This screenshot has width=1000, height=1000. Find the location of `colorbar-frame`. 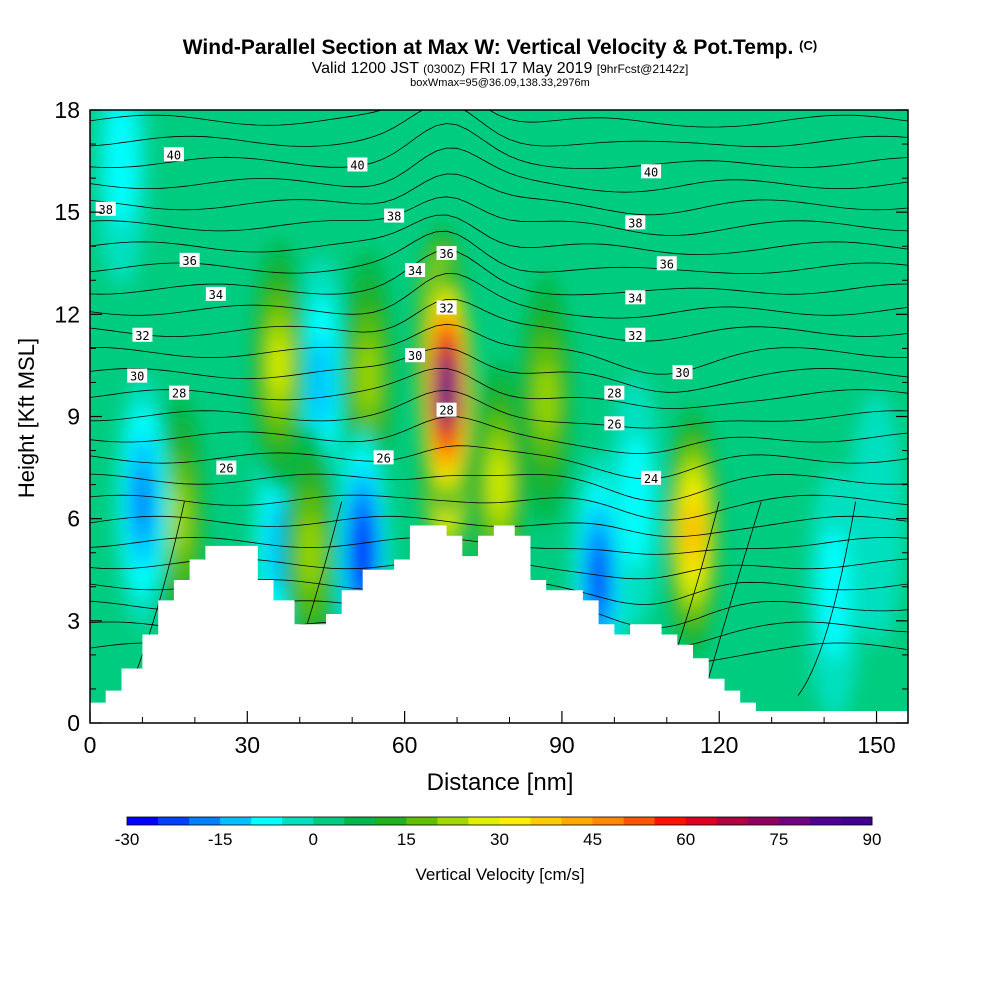

colorbar-frame is located at coordinates (499, 821).